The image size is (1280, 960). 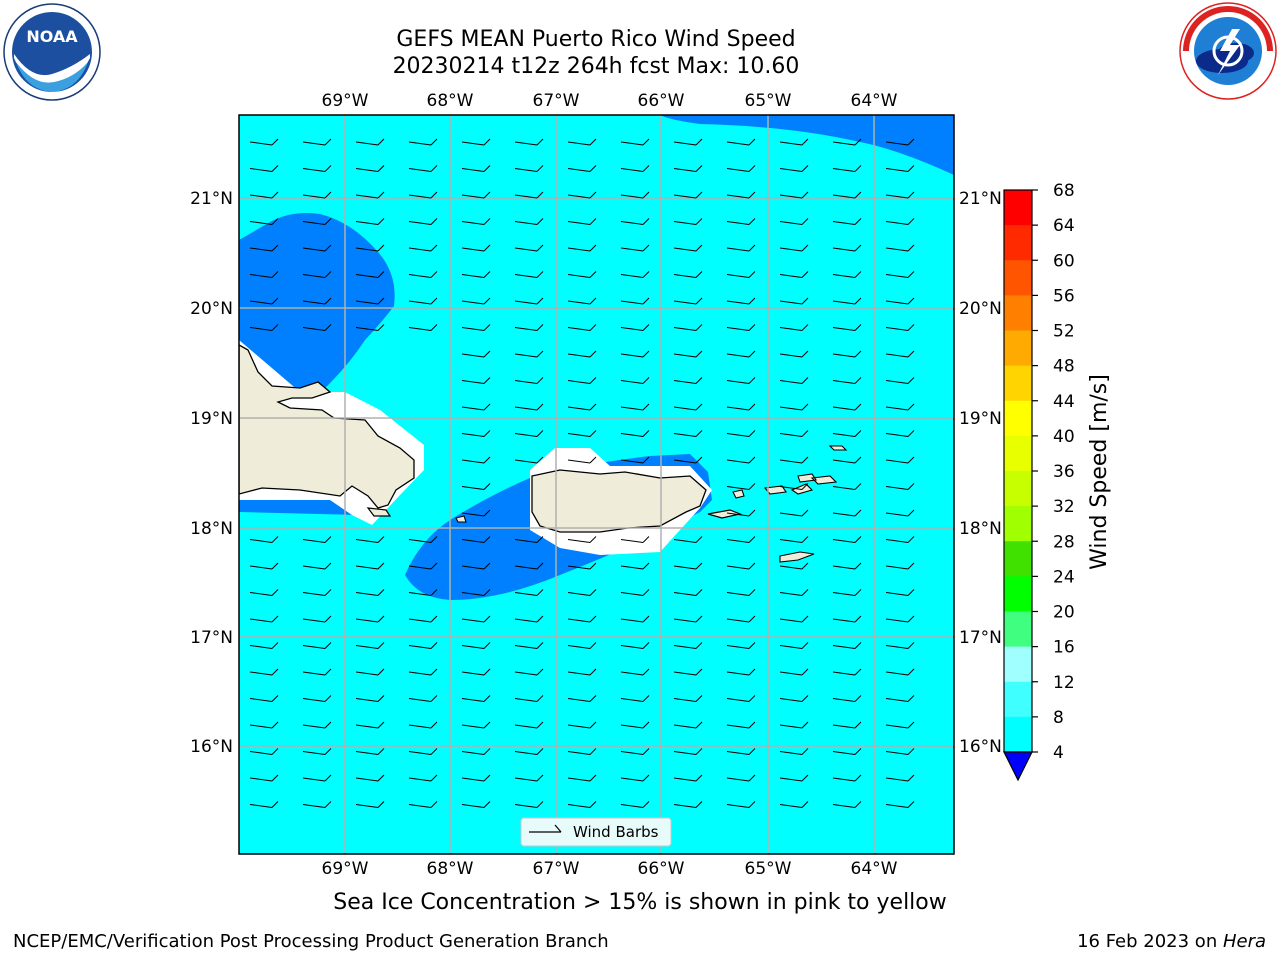 I want to click on lat-label-right: 19°N, so click(x=980, y=419).